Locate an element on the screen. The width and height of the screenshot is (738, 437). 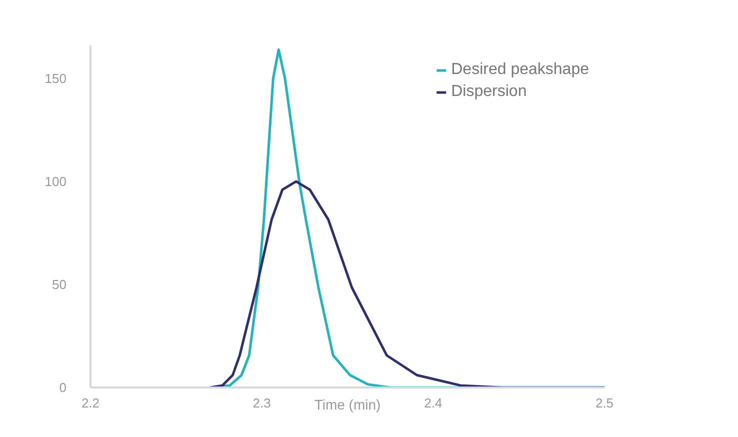
x-tick-label: 2.4 is located at coordinates (433, 403).